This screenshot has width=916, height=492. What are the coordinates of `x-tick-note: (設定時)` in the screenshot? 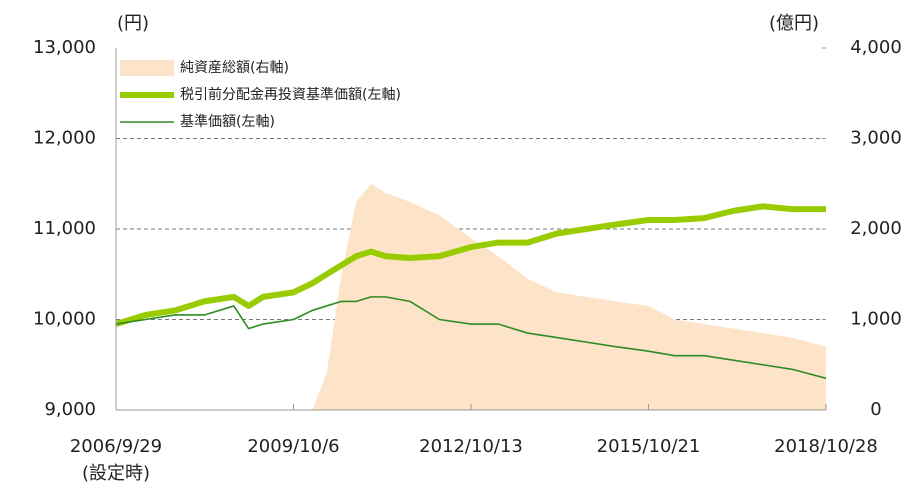 It's located at (116, 473).